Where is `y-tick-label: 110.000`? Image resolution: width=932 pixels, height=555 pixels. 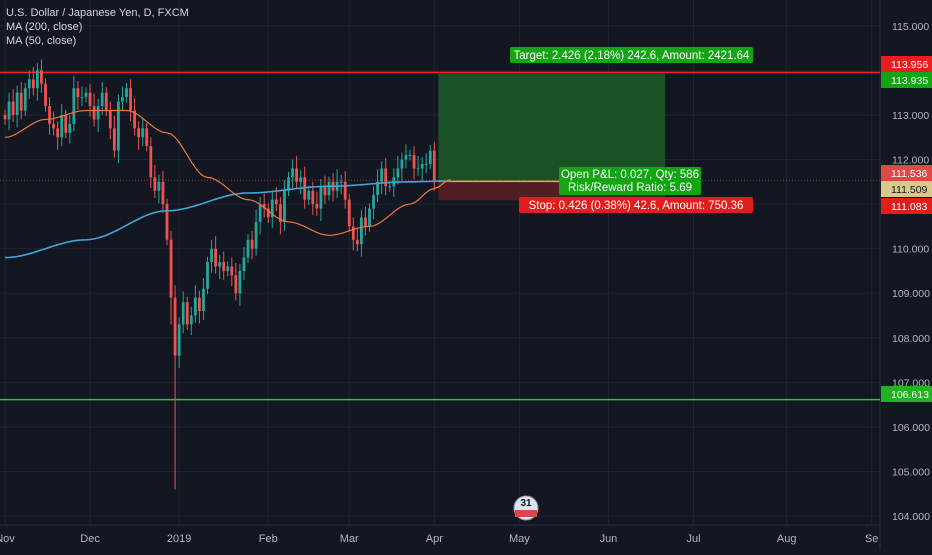 y-tick-label: 110.000 is located at coordinates (910, 250).